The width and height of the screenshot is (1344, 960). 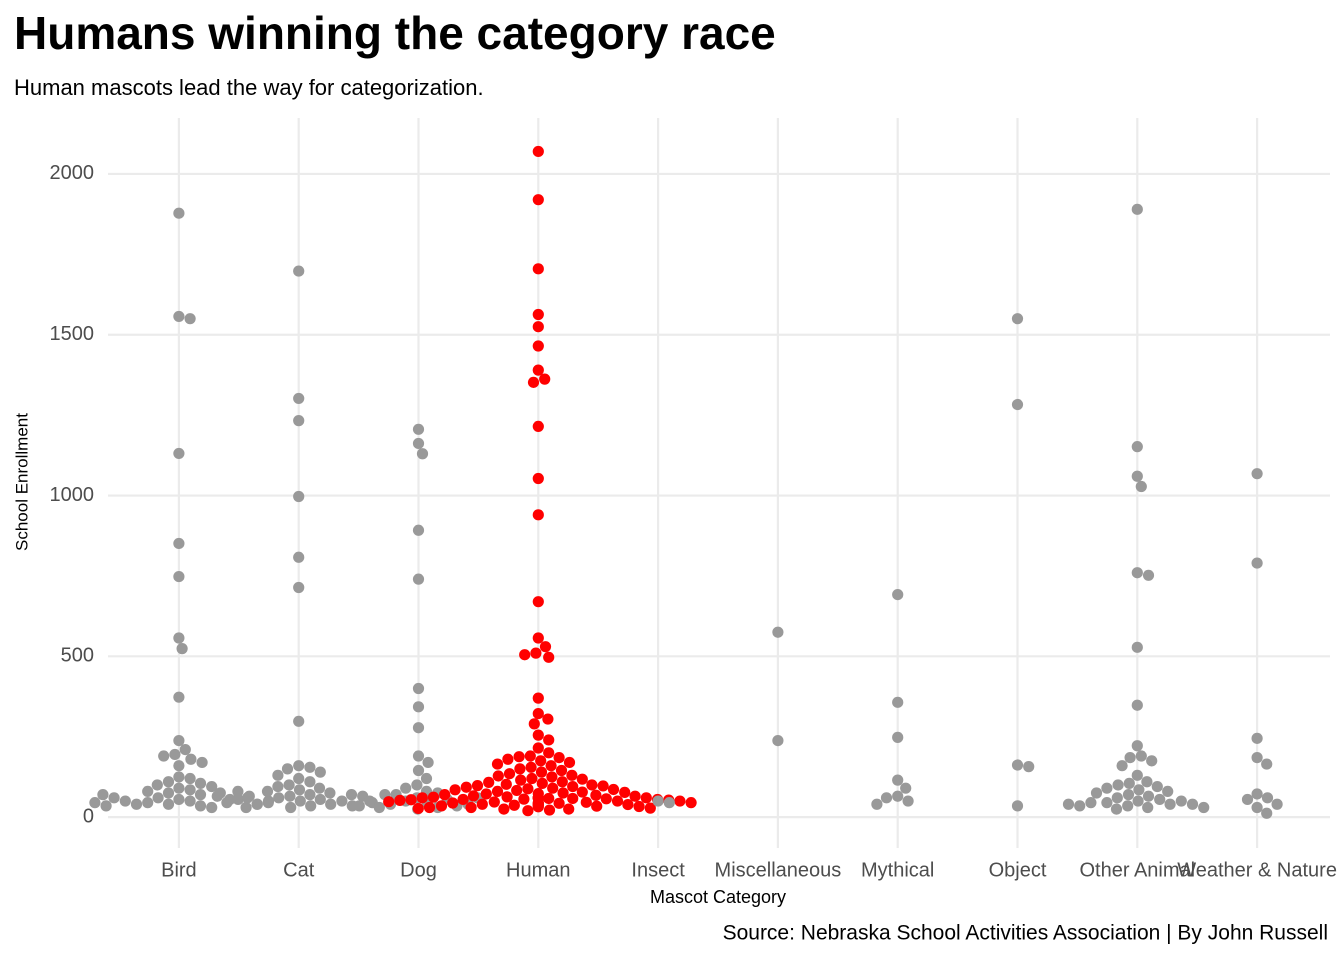 I want to click on y-tick-label: 0, so click(x=88, y=816).